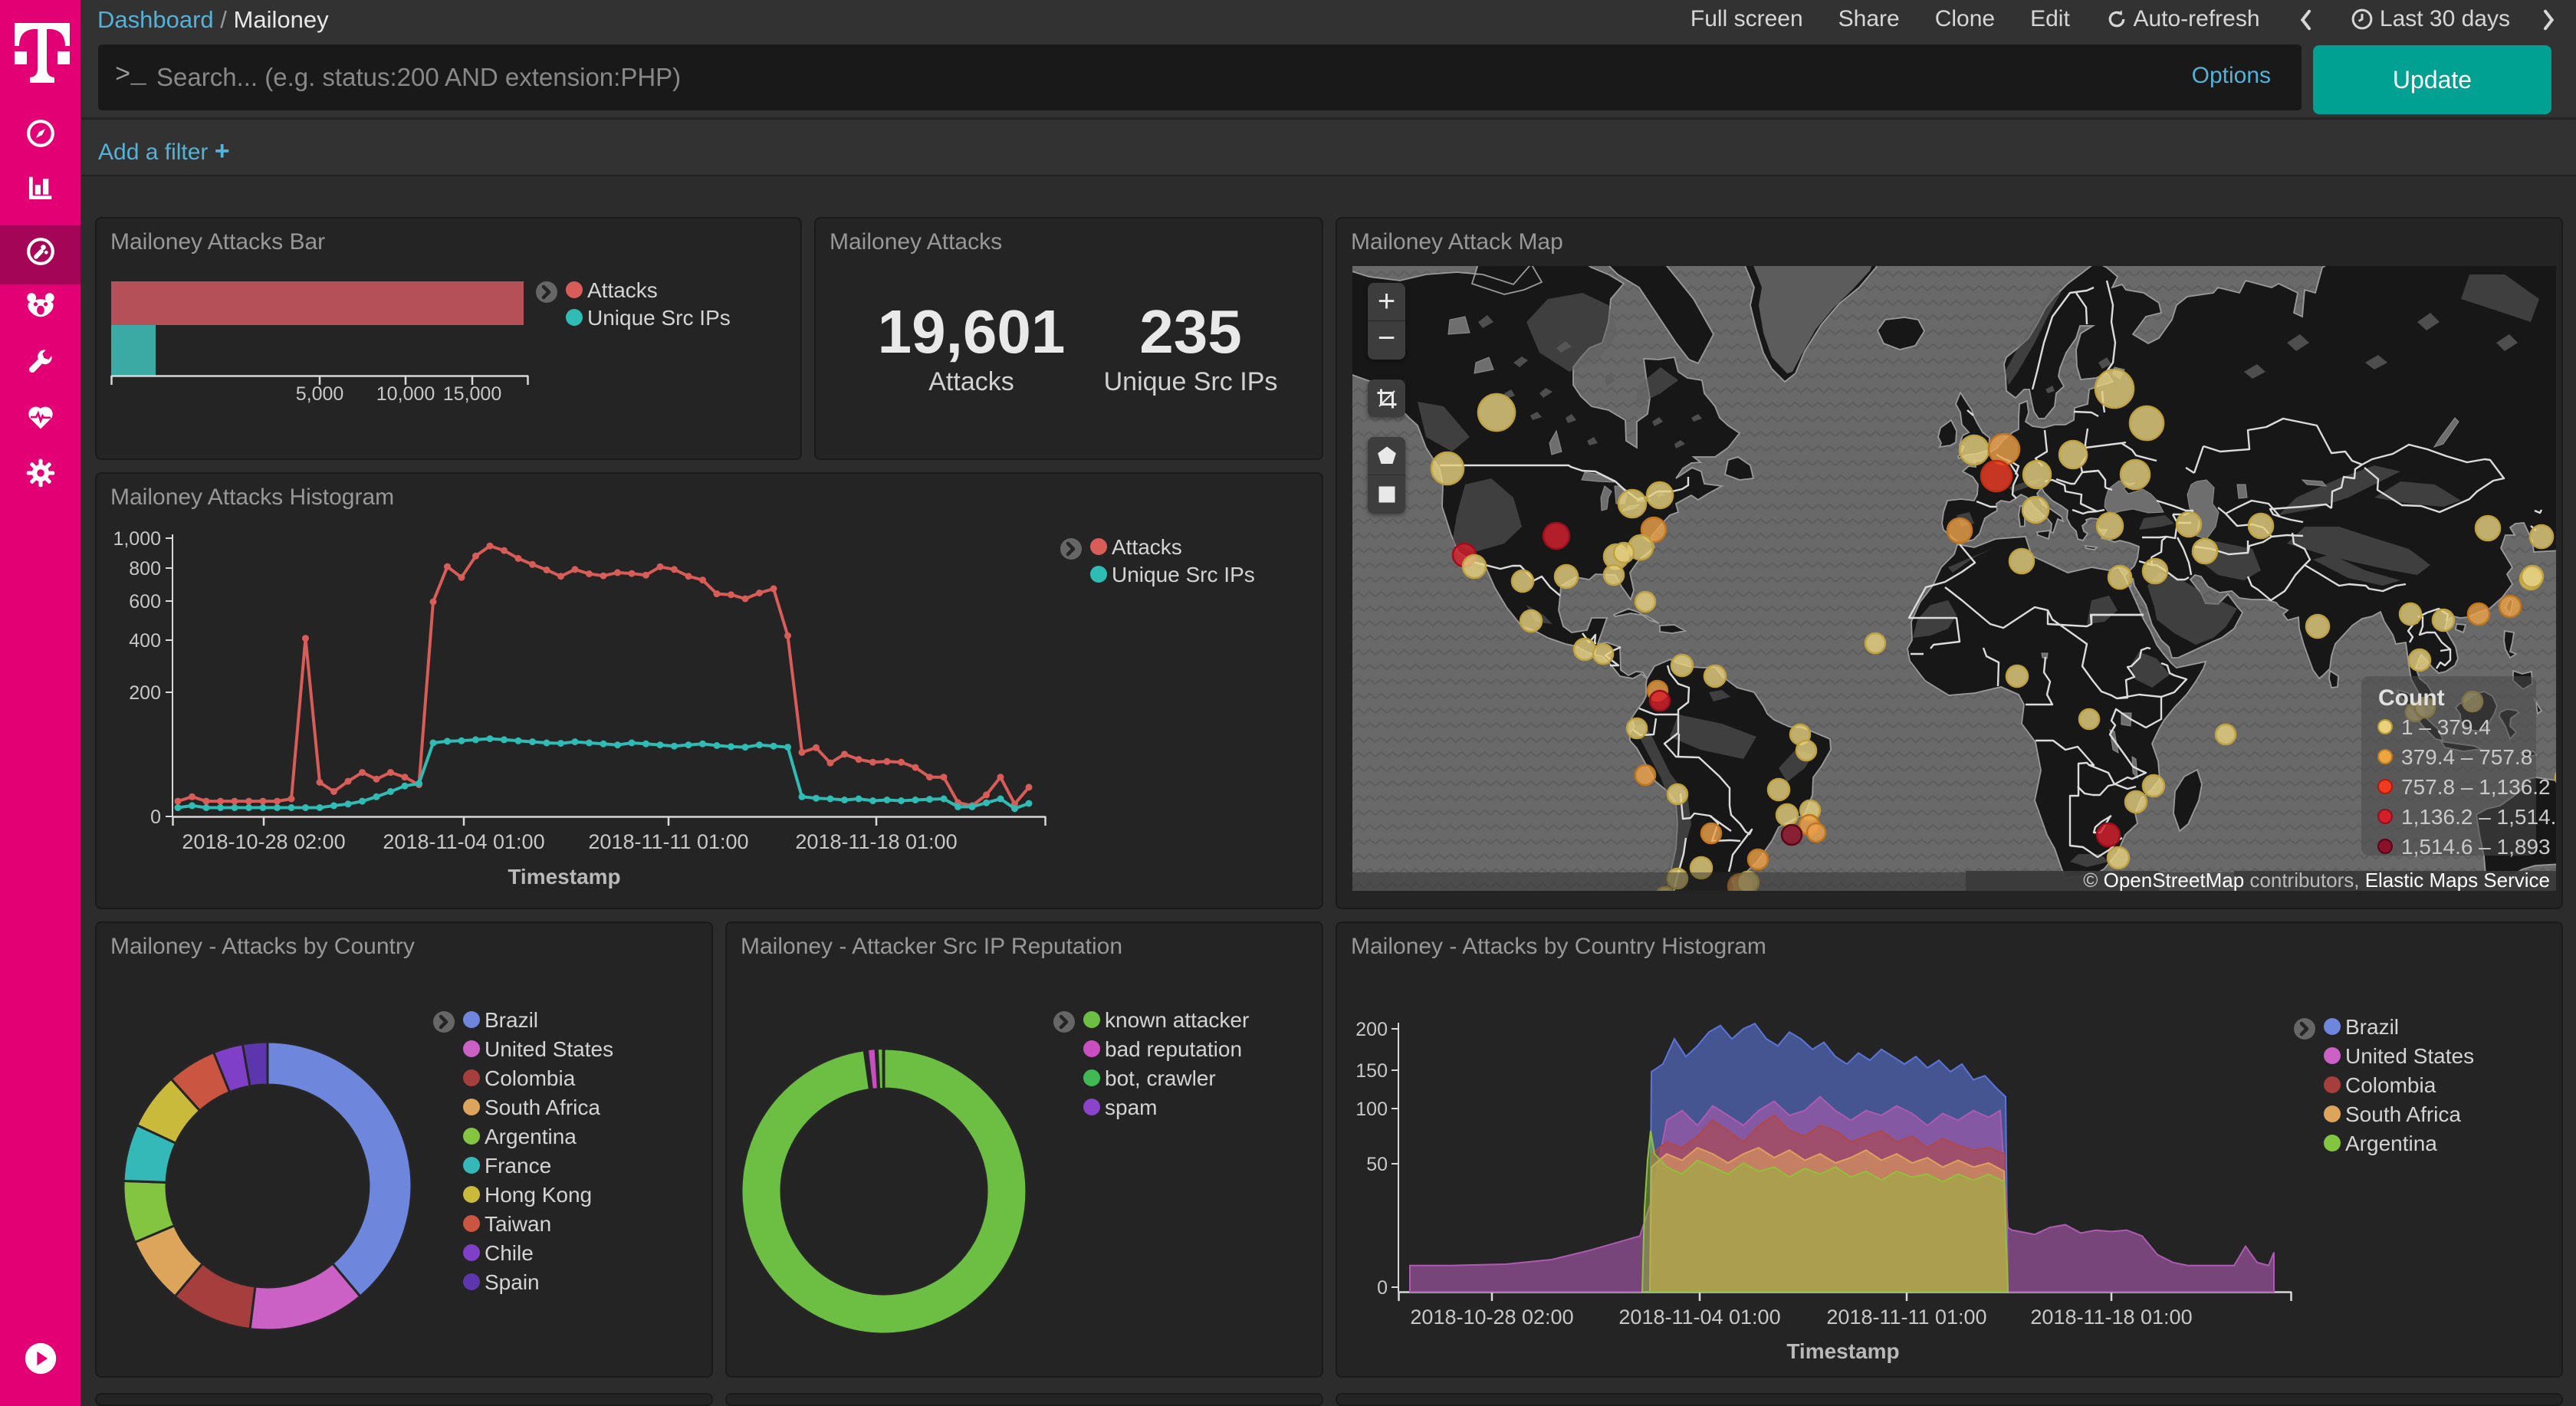  I want to click on svg-text: 757.8 – 1,136.2, so click(2476, 787).